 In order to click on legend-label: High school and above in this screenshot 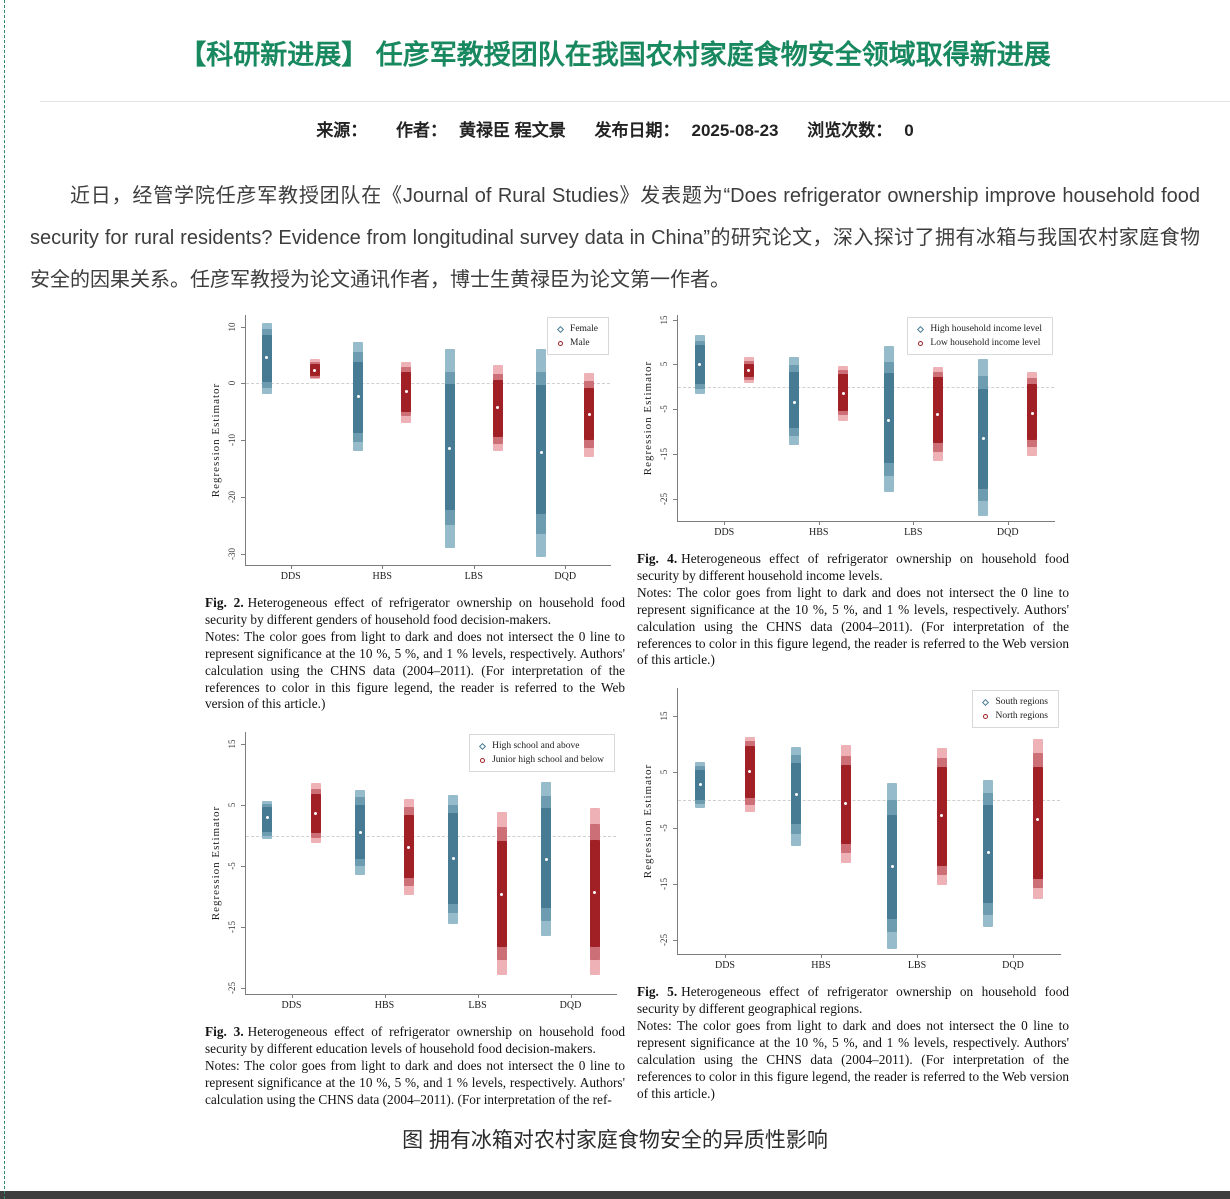, I will do `click(536, 746)`.